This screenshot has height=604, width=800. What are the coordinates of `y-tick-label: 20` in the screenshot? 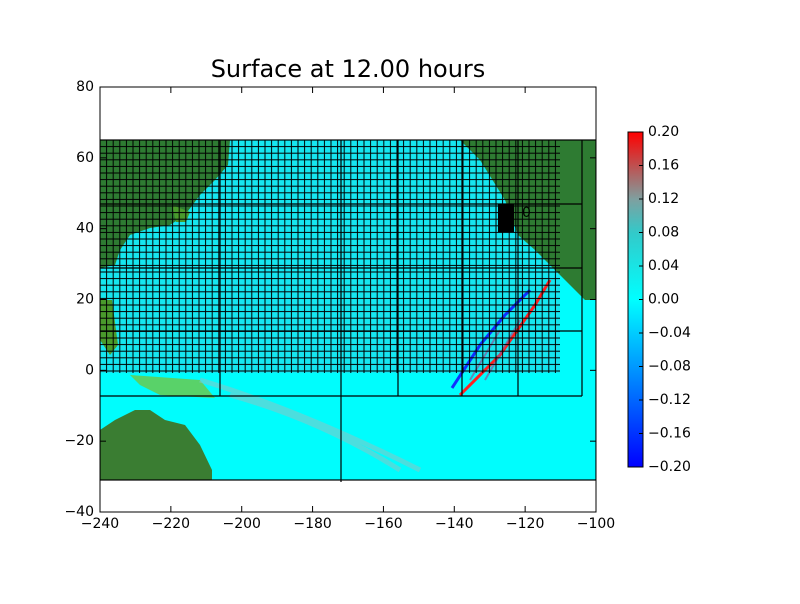 It's located at (85, 300).